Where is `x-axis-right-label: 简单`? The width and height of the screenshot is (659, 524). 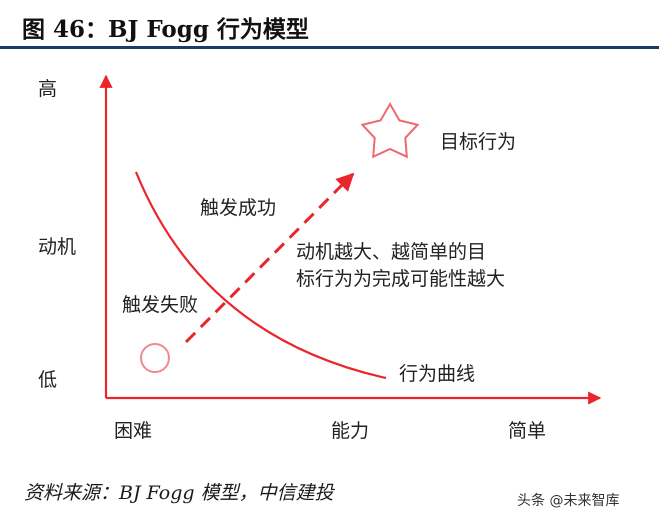
x-axis-right-label: 简单 is located at coordinates (527, 431).